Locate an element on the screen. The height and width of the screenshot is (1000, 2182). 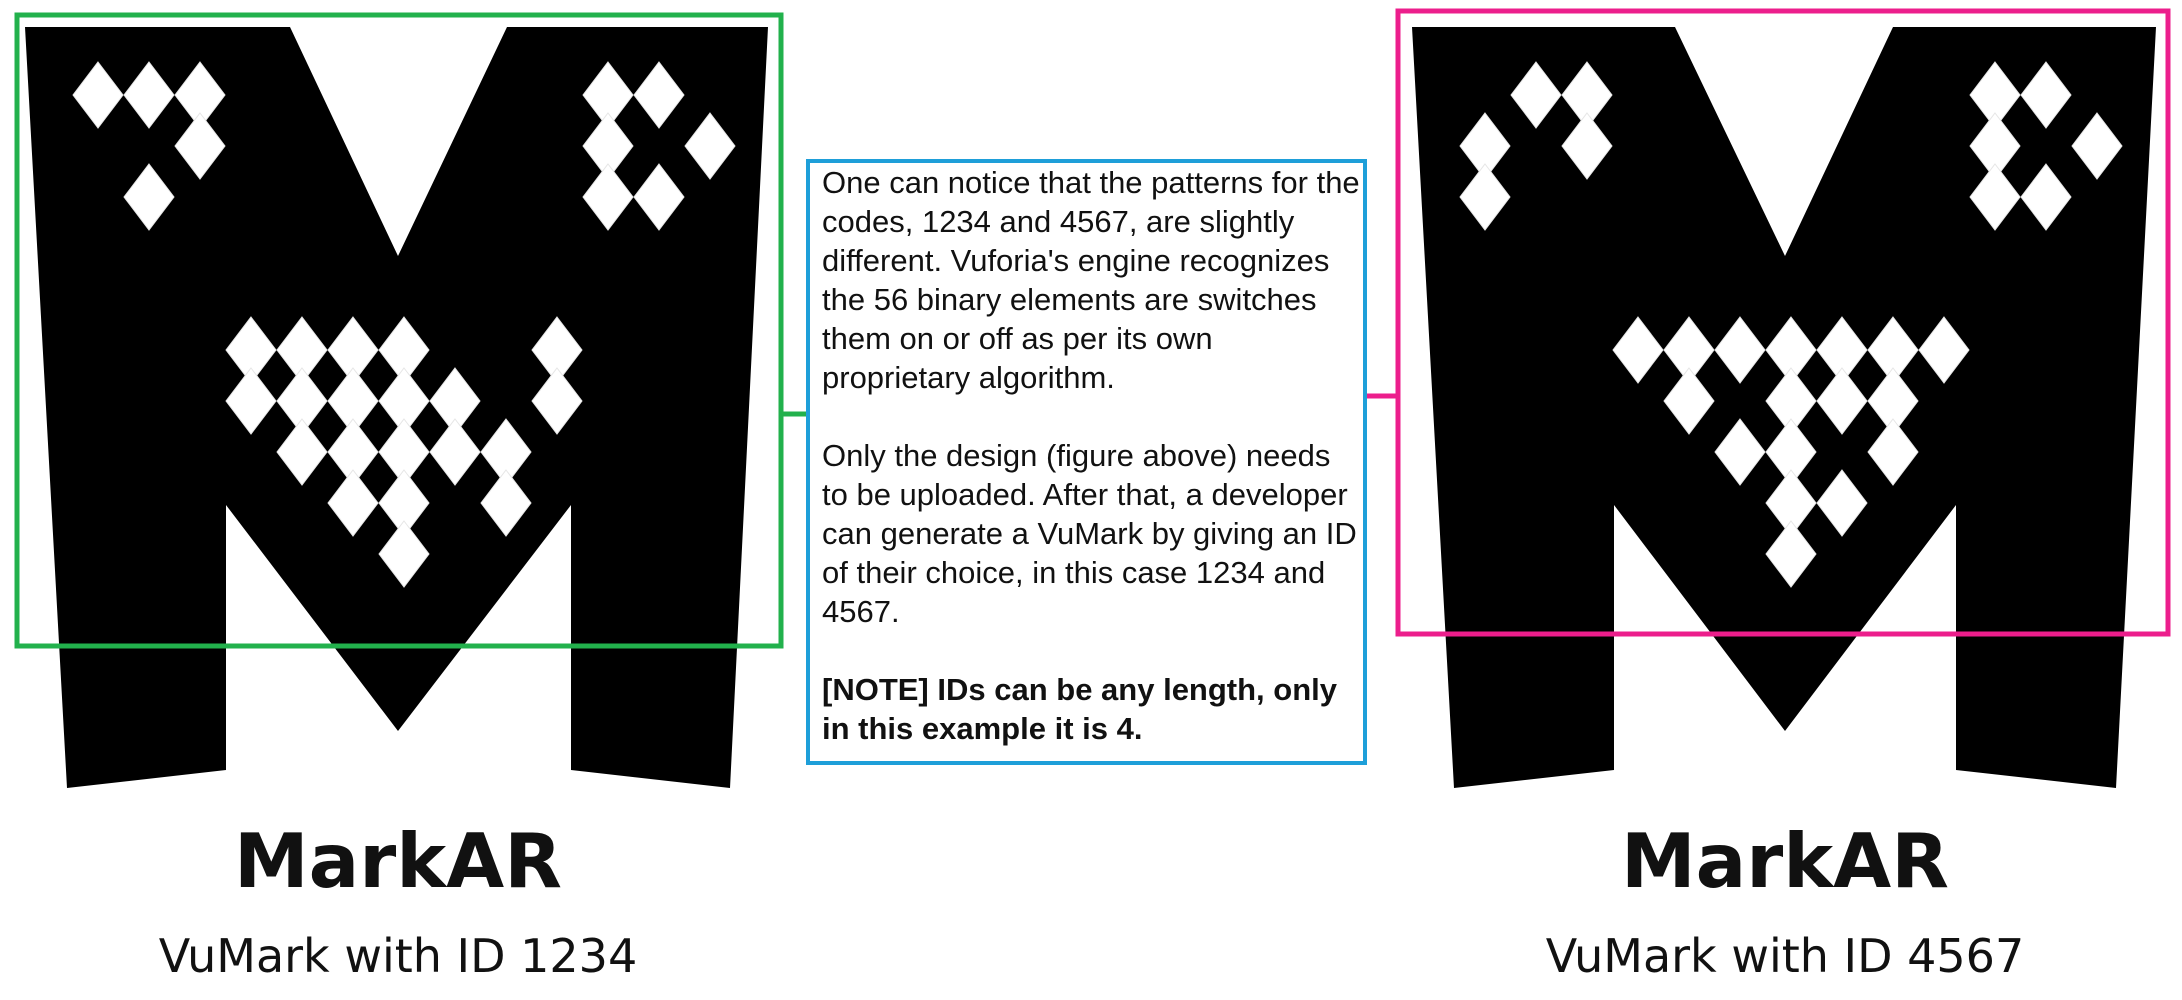
marker-1234-title: MarkAR is located at coordinates (398, 861).